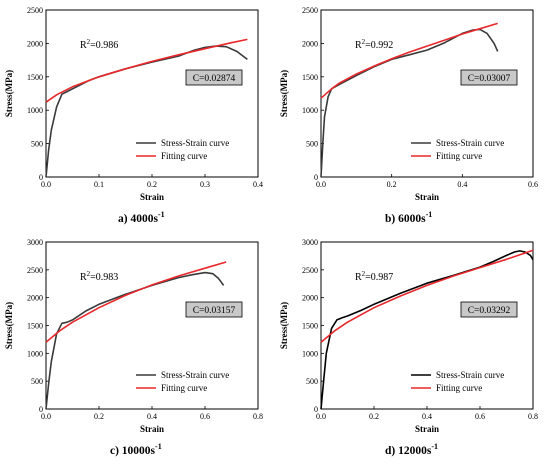 This screenshot has height=465, width=550. What do you see at coordinates (104, 45) in the screenshot?
I see `r2-value: =0.986` at bounding box center [104, 45].